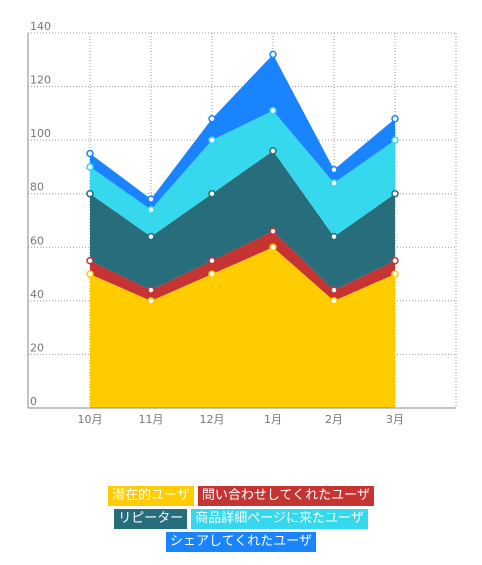 The width and height of the screenshot is (482, 565). What do you see at coordinates (37, 347) in the screenshot?
I see `y-tick-label: 20` at bounding box center [37, 347].